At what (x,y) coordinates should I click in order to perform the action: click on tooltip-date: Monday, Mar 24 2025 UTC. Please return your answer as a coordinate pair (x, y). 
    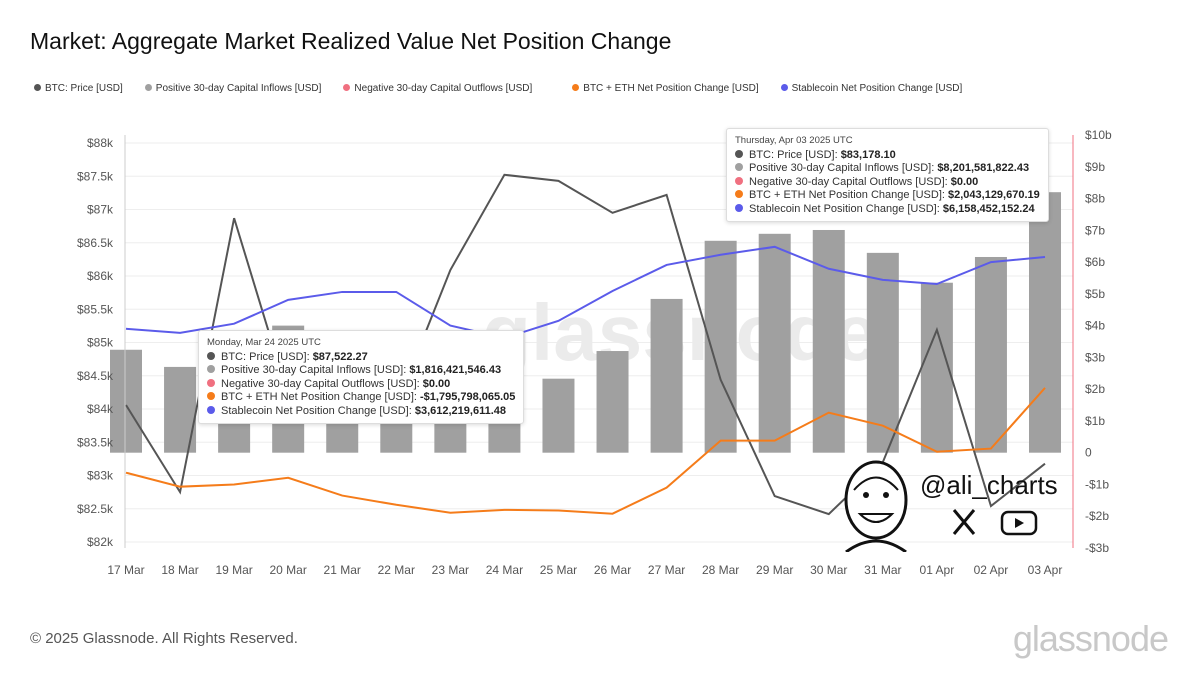
    Looking at the image, I should click on (264, 342).